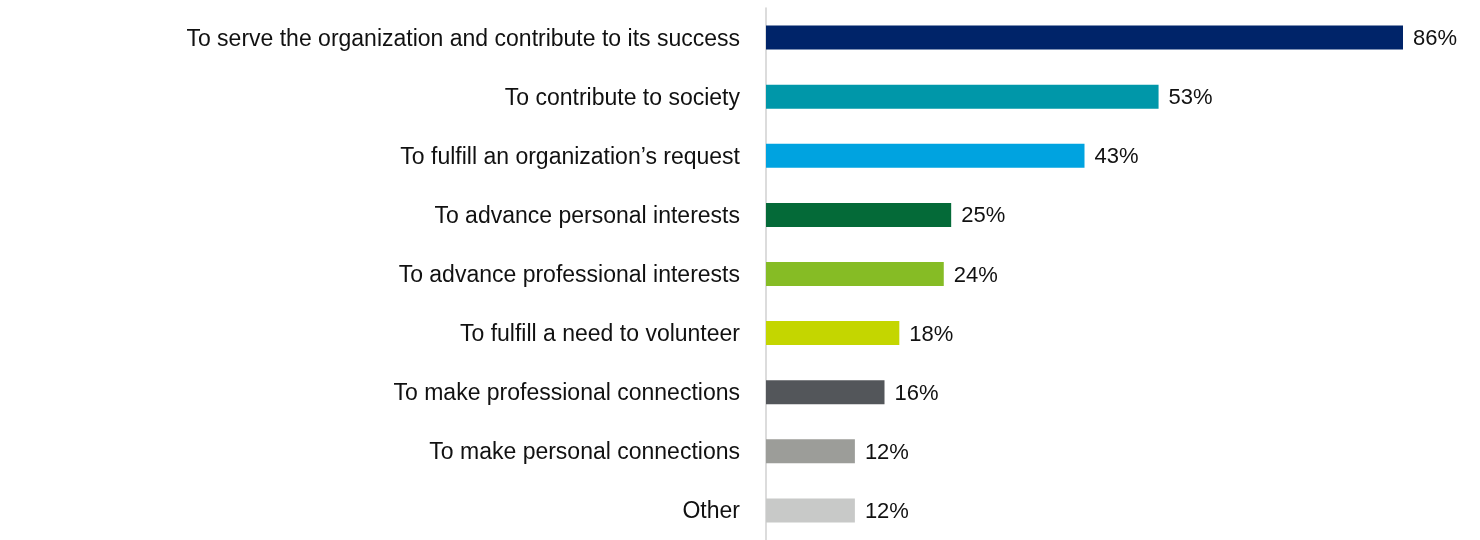  I want to click on data-label: 43%, so click(1116, 156).